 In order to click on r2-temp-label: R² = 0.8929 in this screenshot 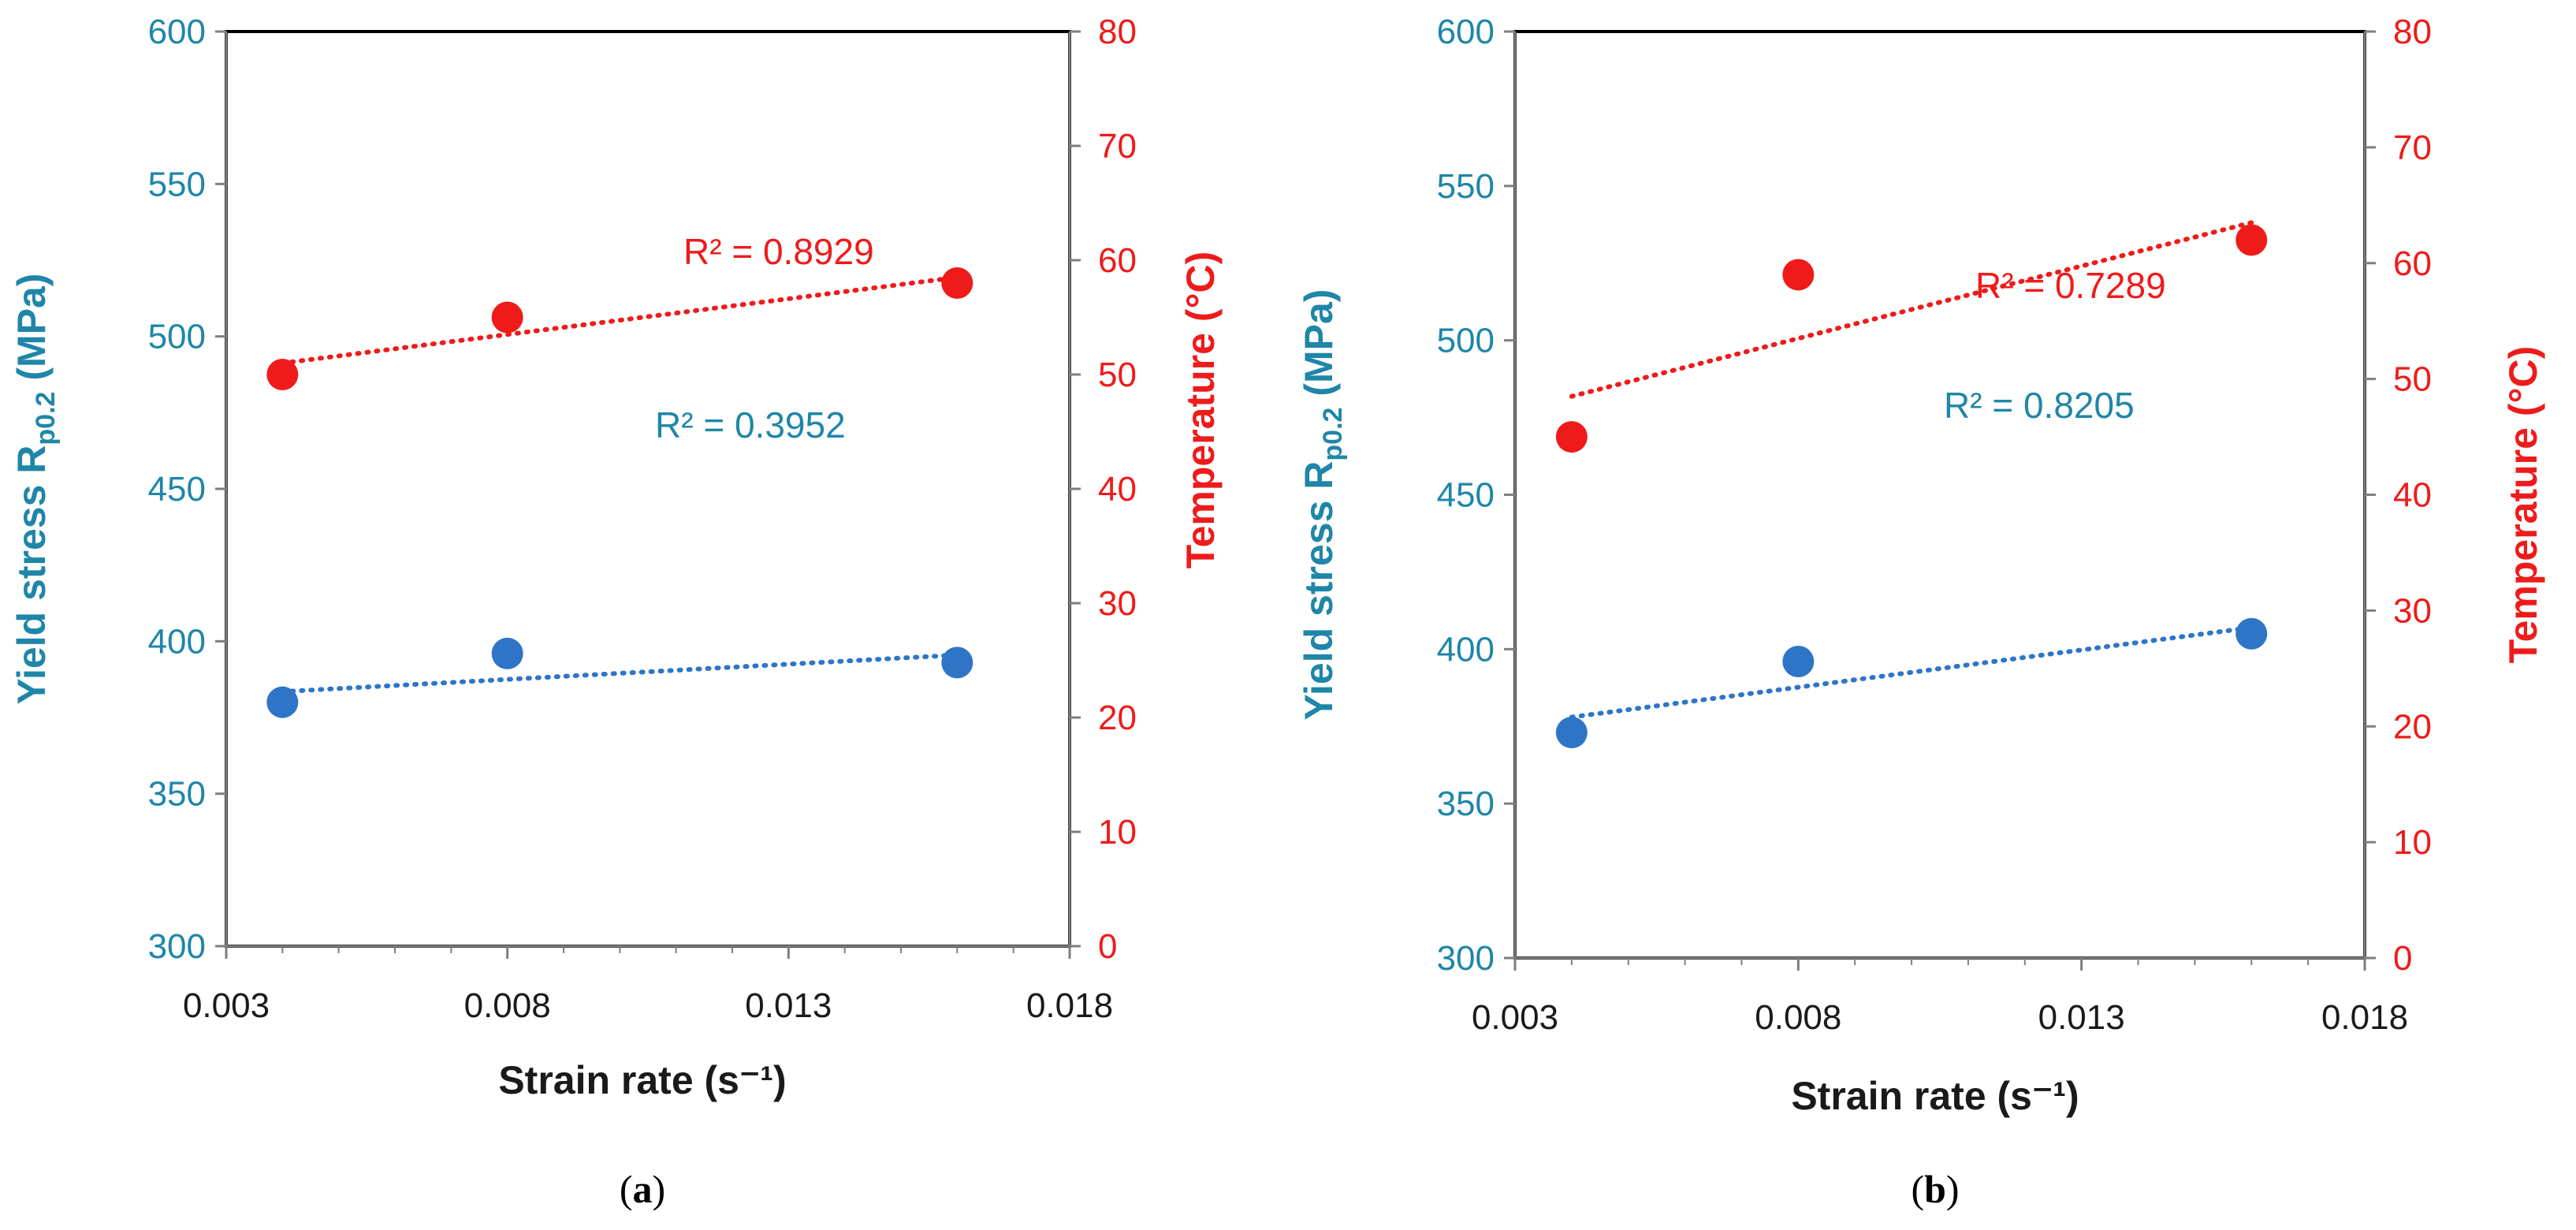, I will do `click(778, 251)`.